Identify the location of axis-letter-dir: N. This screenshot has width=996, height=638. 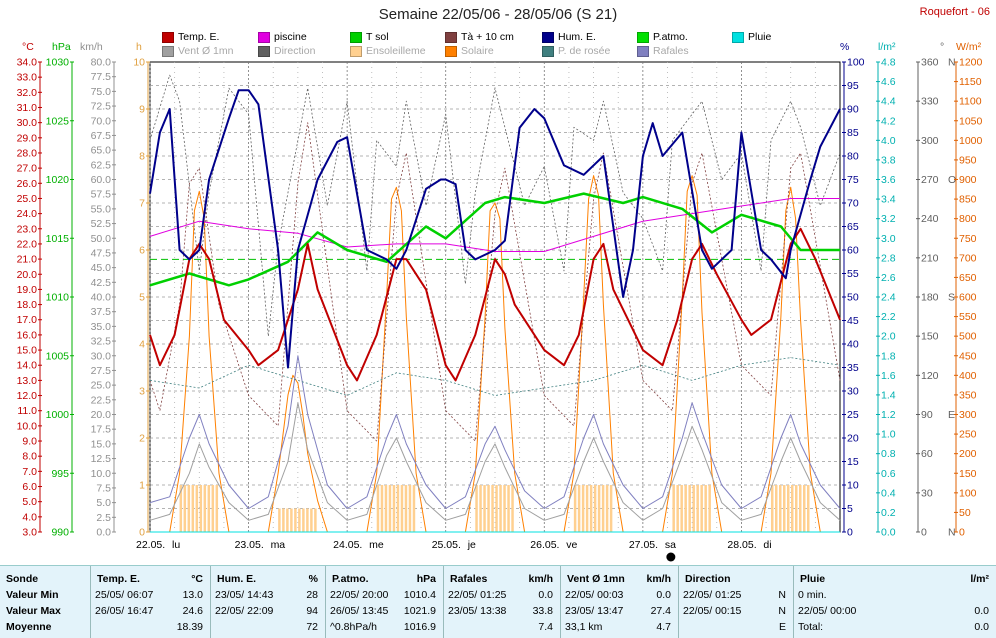
(952, 63).